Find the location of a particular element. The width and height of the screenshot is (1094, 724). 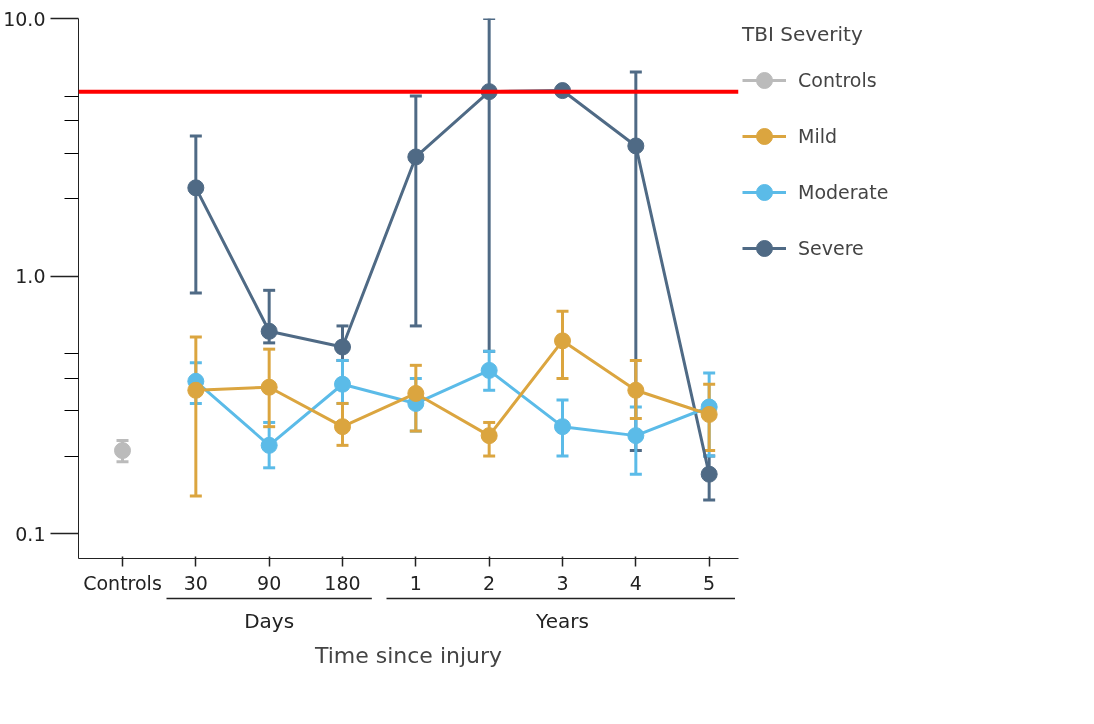

x-tick-label: 4 is located at coordinates (635, 582).